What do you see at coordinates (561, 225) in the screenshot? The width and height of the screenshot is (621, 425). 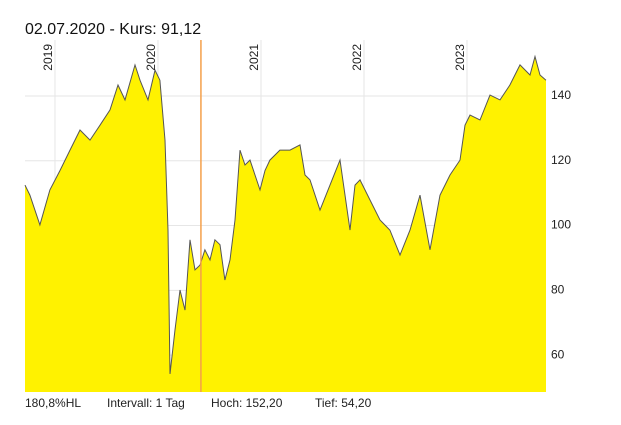 I see `y-tick-label: 100` at bounding box center [561, 225].